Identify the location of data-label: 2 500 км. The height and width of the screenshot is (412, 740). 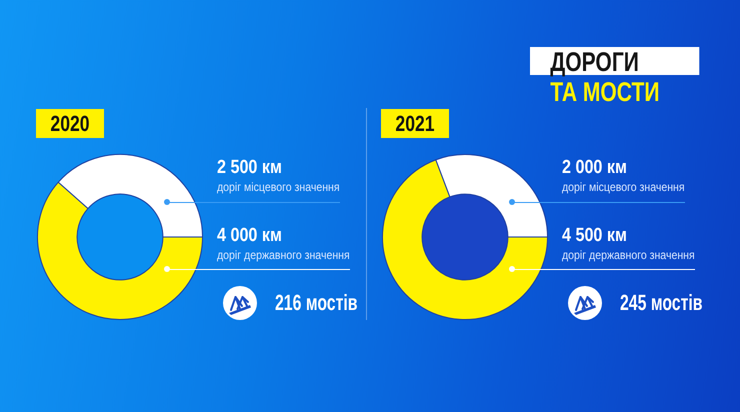
(249, 167).